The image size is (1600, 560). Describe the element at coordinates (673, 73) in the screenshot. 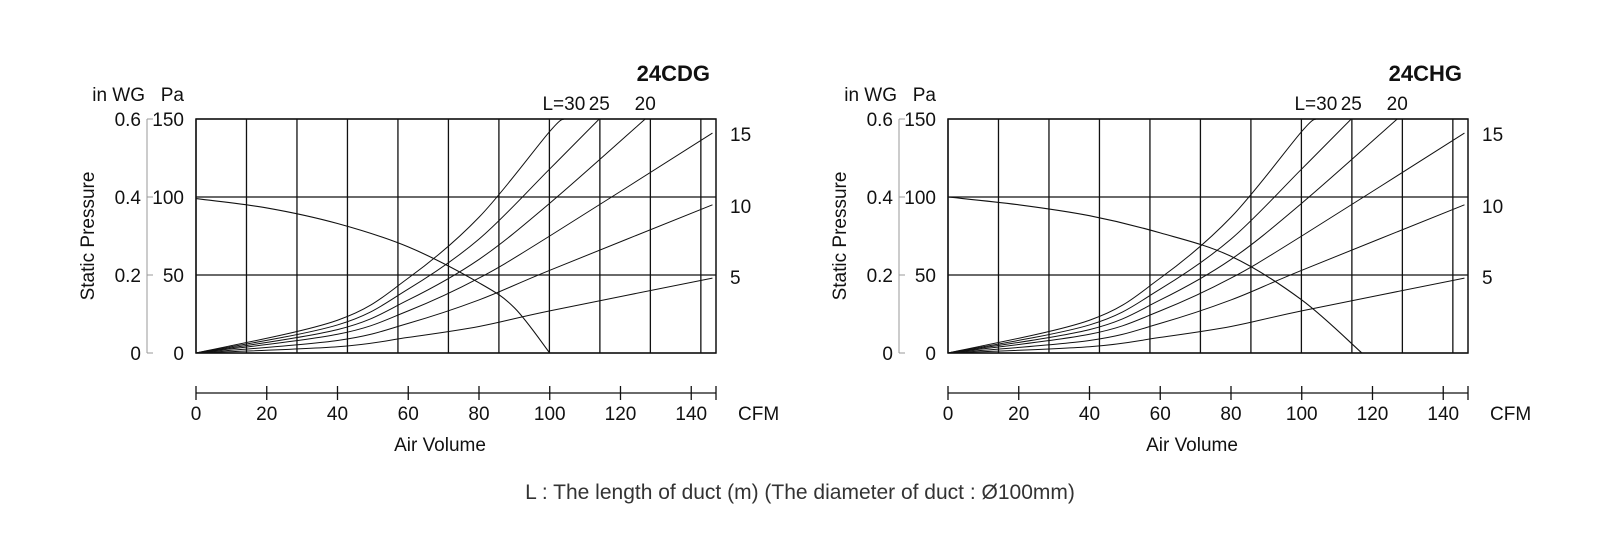

I see `chart-title: 24CDG` at that location.